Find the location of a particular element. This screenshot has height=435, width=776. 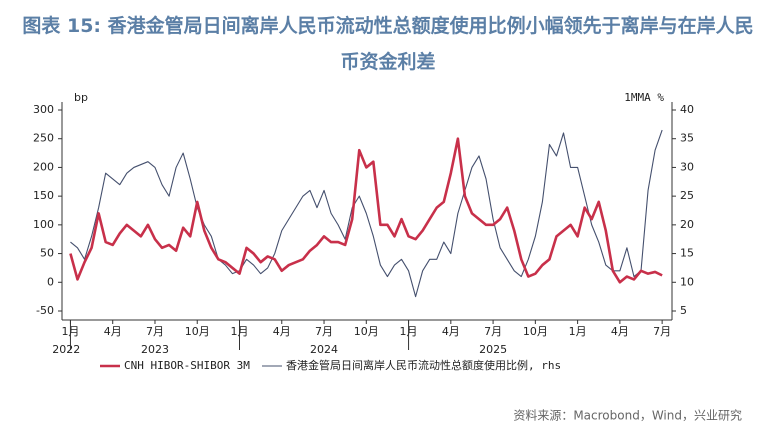

y2-axis-unit: 1MMA % is located at coordinates (644, 97).